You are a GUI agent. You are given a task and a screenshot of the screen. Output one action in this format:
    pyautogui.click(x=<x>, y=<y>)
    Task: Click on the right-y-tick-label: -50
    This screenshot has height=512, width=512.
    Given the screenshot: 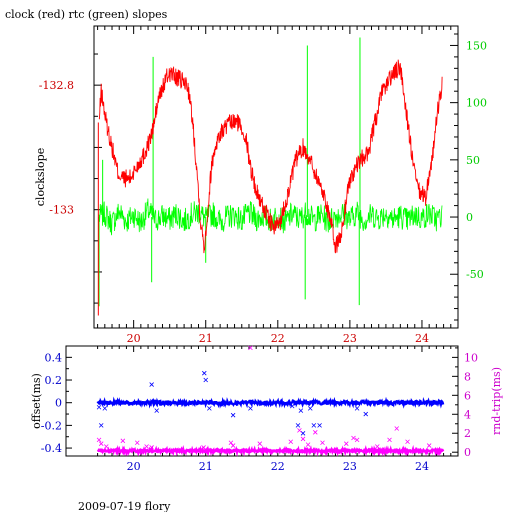 What is the action you would take?
    pyautogui.click(x=475, y=274)
    